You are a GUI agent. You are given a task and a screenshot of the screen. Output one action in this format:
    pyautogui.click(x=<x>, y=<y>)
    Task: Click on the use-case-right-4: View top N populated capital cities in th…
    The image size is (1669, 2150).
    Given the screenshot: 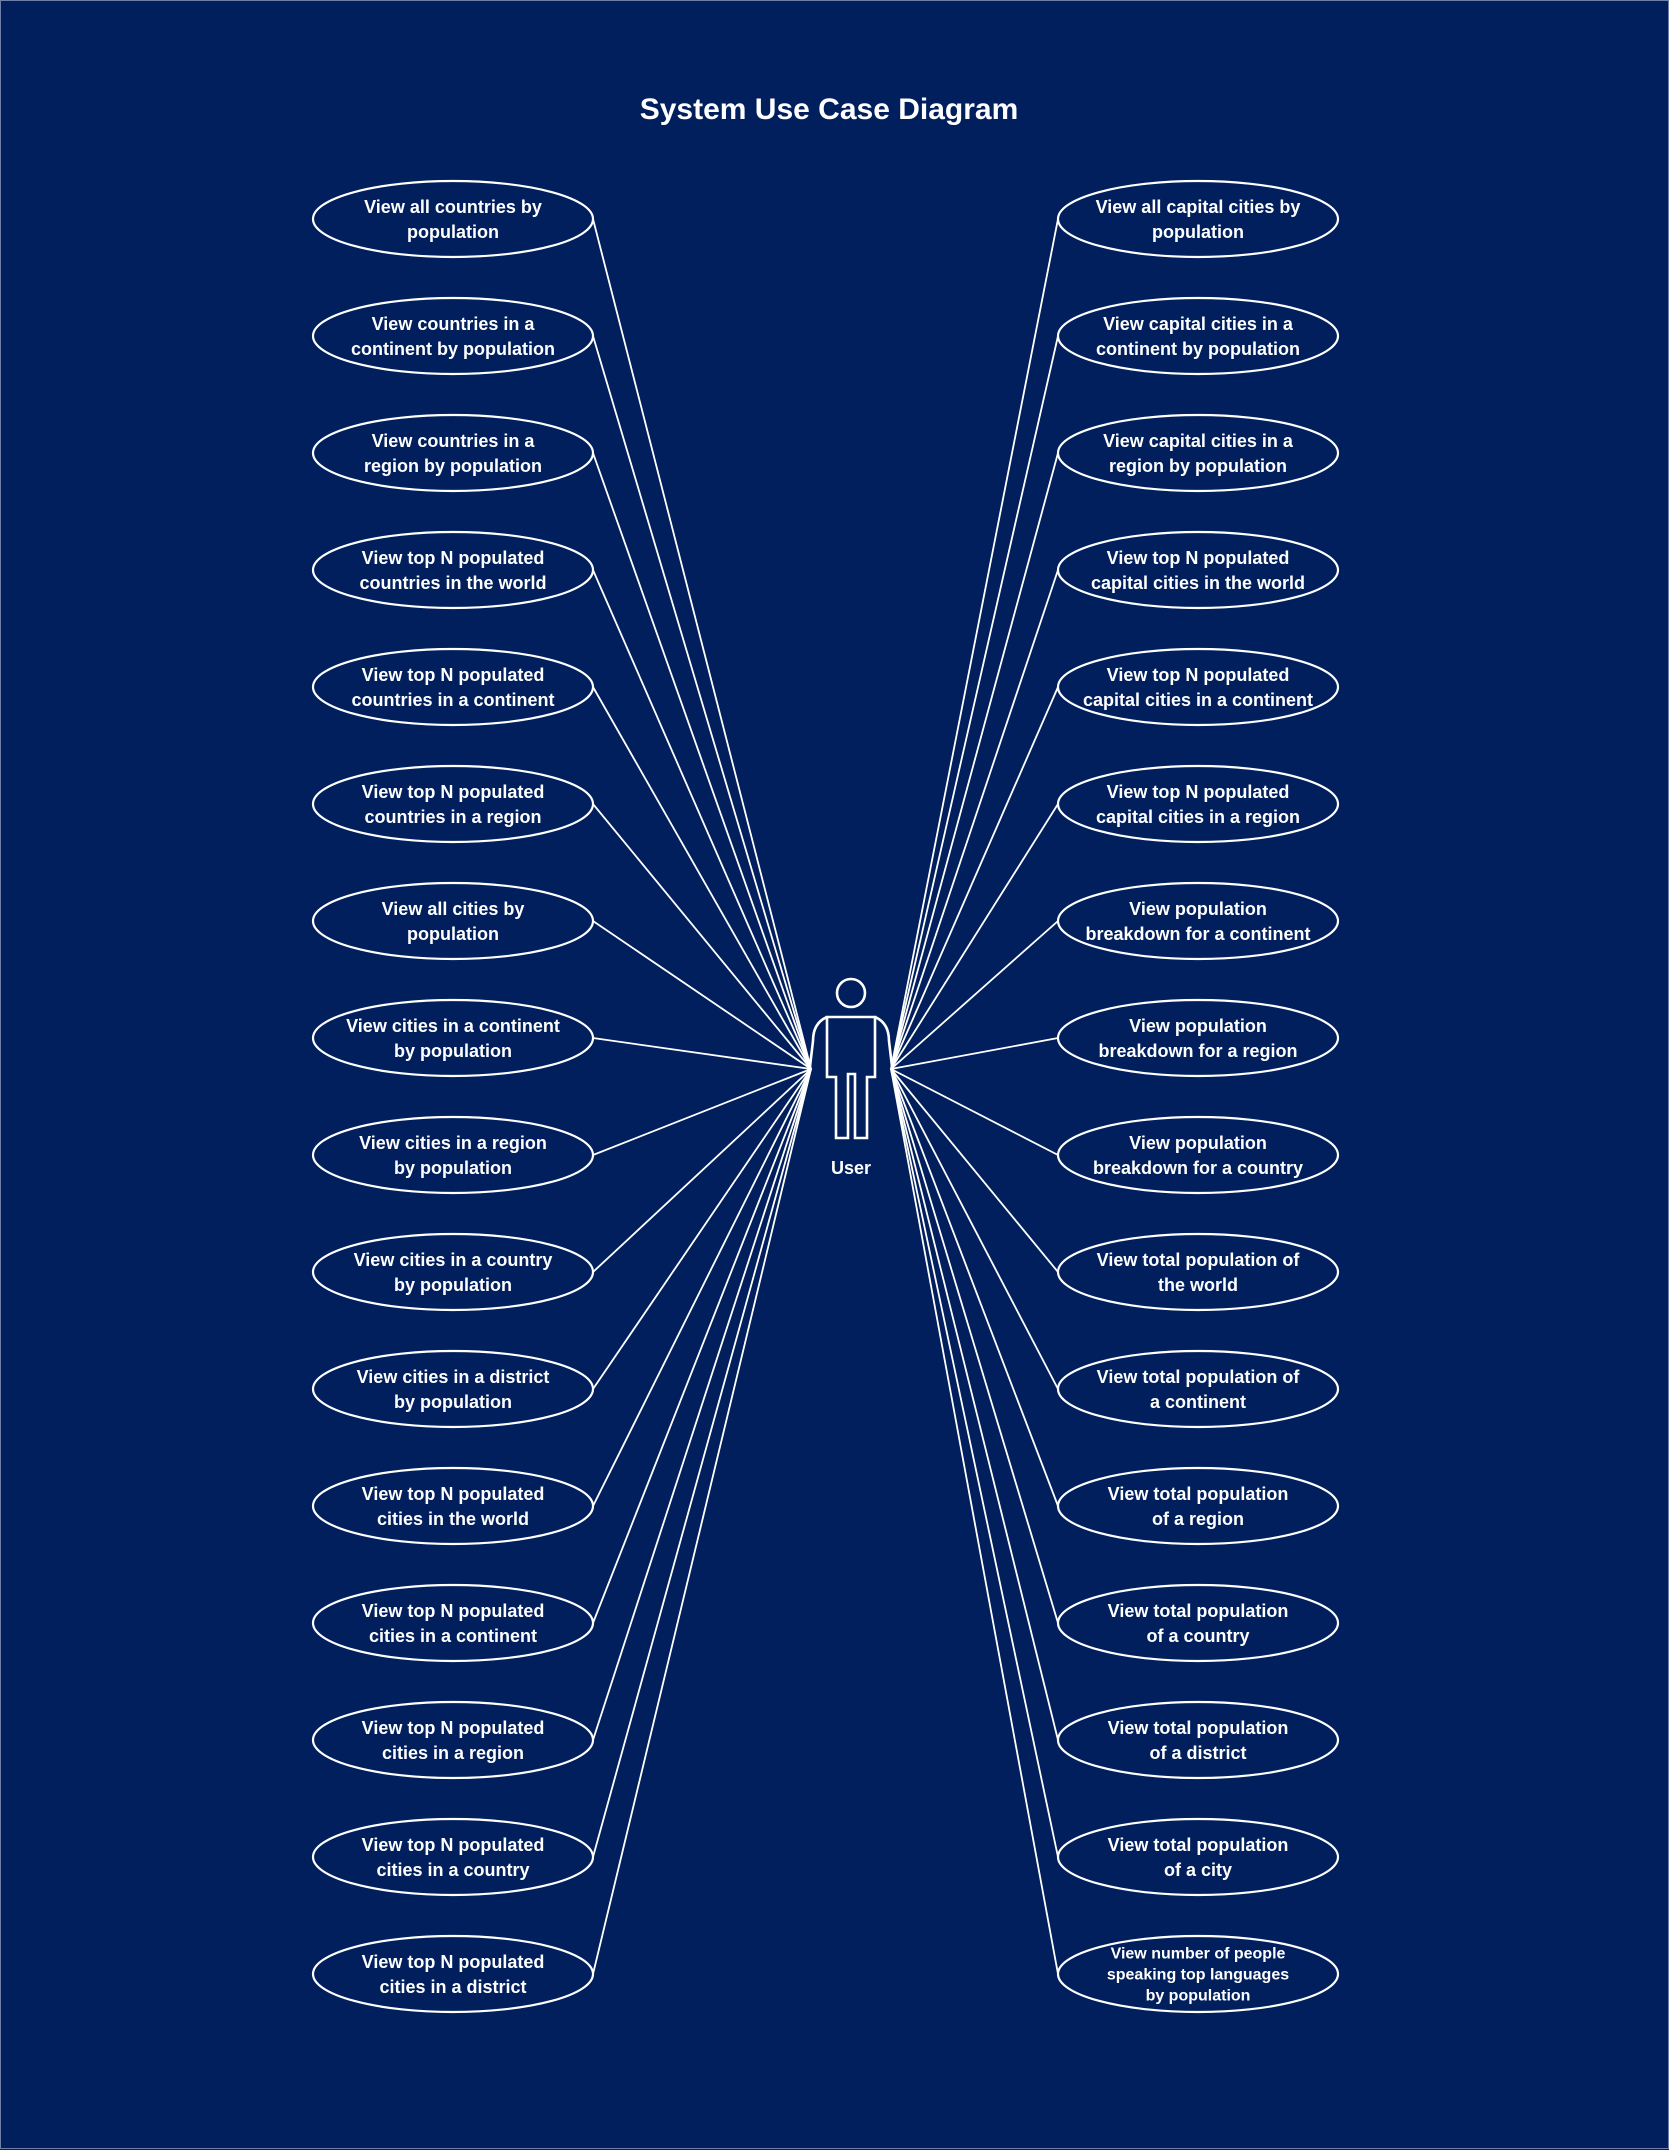 What is the action you would take?
    pyautogui.click(x=1198, y=570)
    